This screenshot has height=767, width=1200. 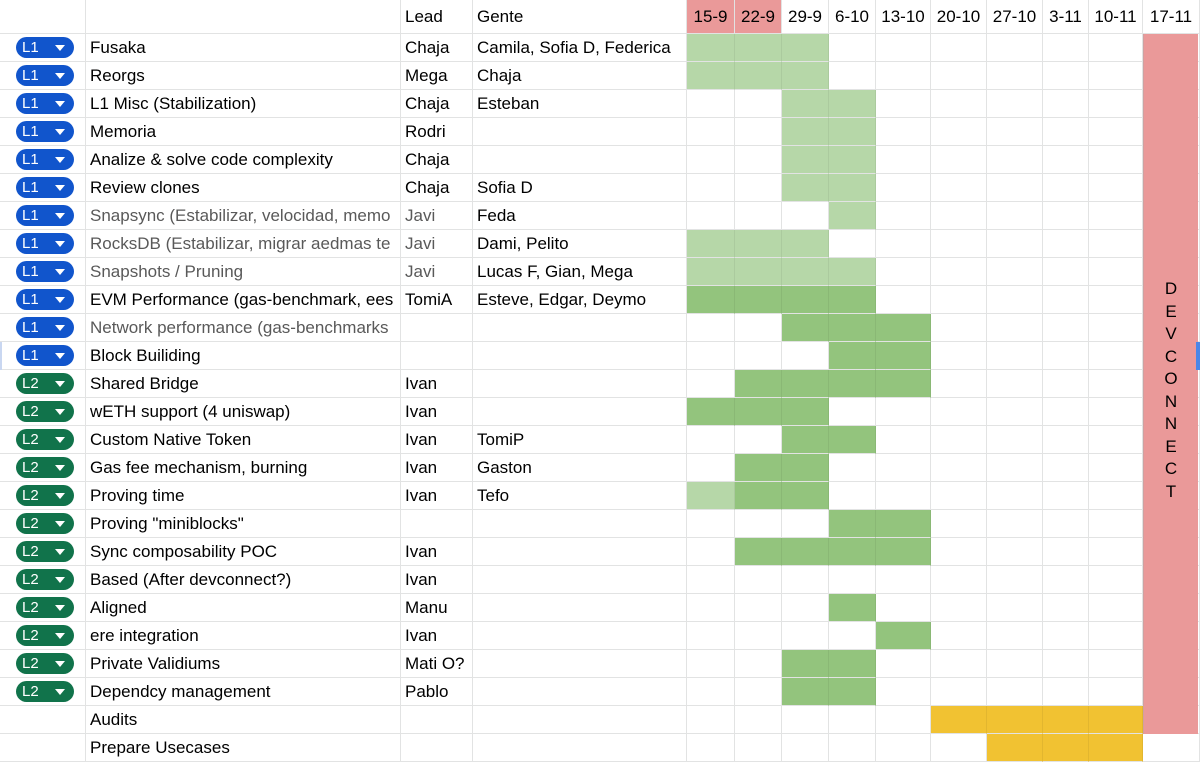 I want to click on gente-cell: Esteve, Edgar, Deymo, so click(x=580, y=300).